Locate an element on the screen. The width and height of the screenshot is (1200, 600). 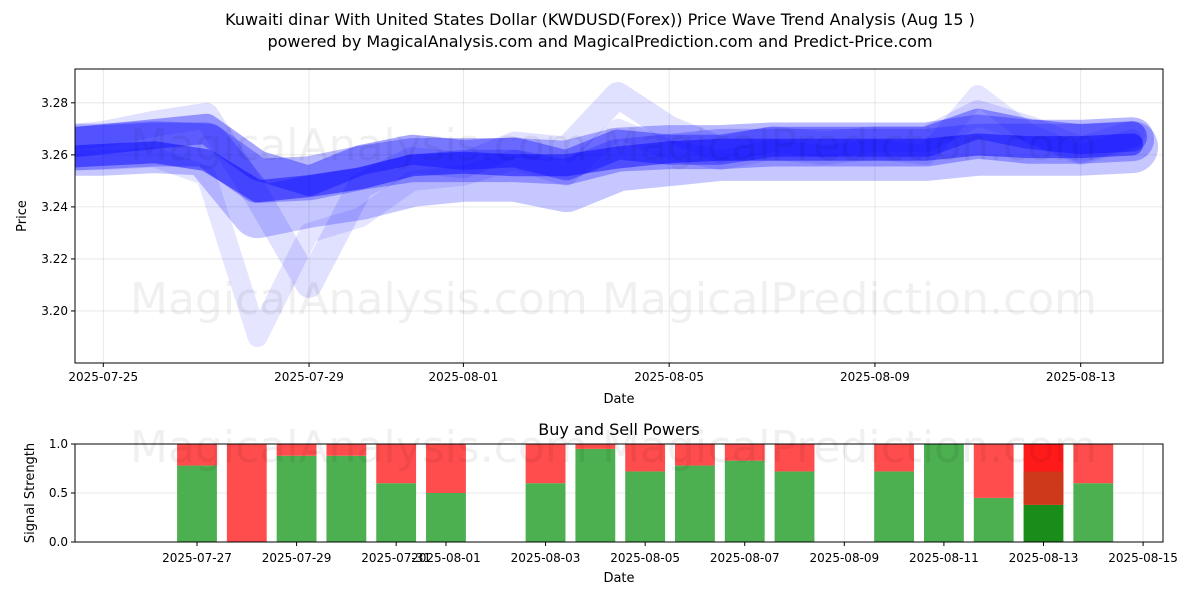
y-tick-label: 3.28 is located at coordinates (54, 103).